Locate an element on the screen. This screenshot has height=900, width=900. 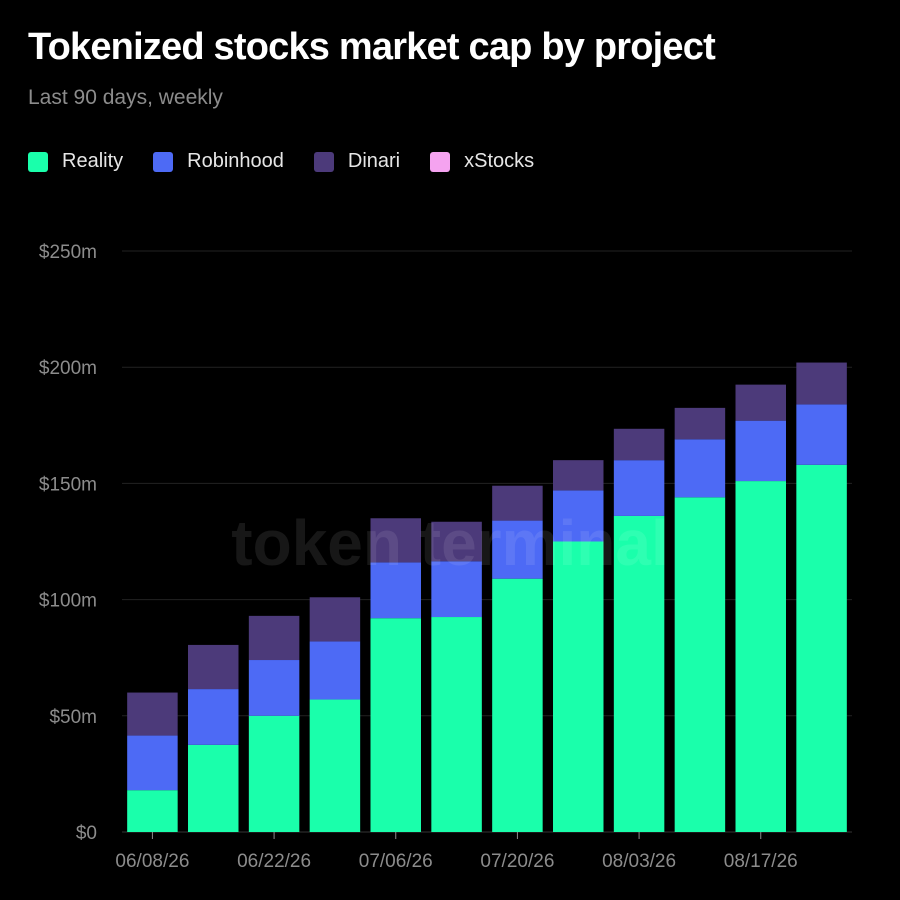
legend-item-dinari: Dinari is located at coordinates (357, 161).